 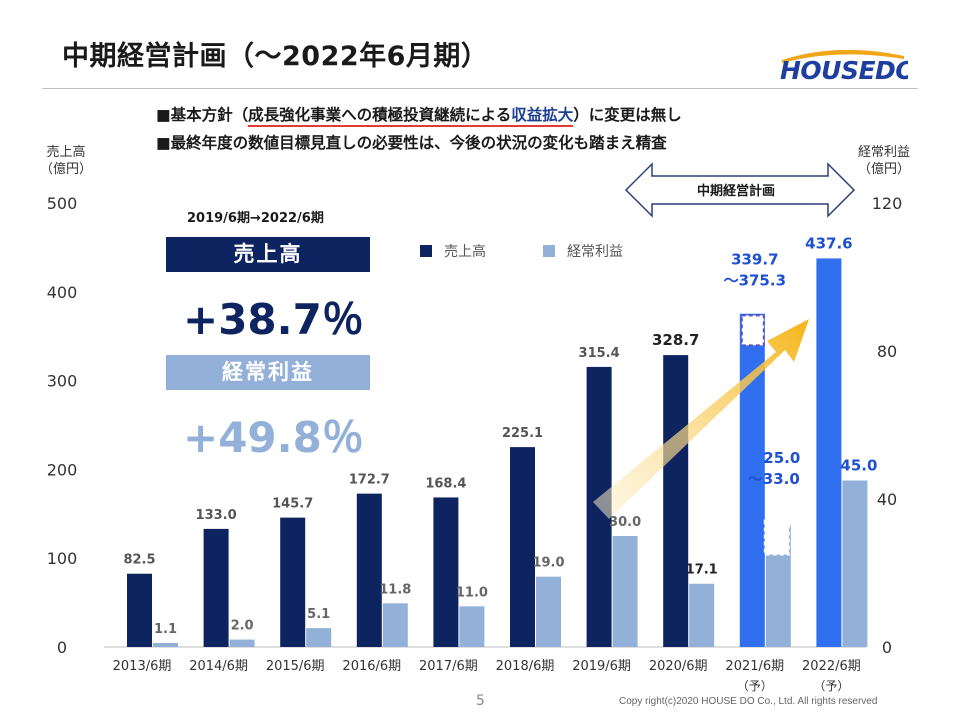 What do you see at coordinates (66, 152) in the screenshot?
I see `left-axis-unit-name: 売上高` at bounding box center [66, 152].